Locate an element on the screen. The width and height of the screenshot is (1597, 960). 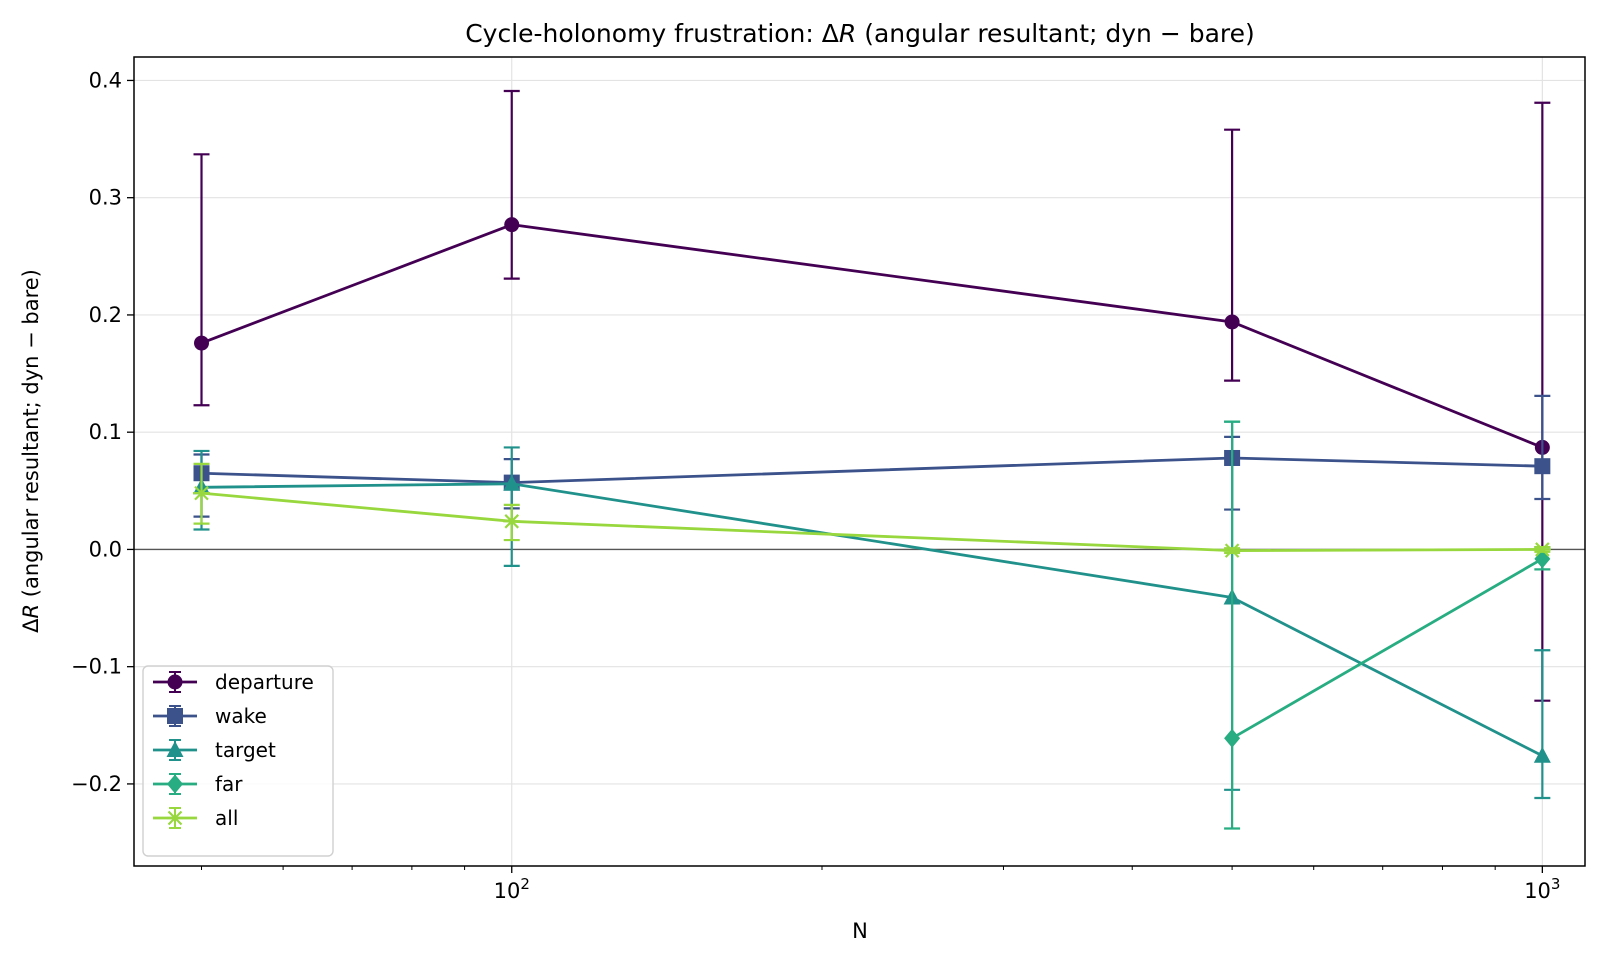
legend-label: all is located at coordinates (226, 818).